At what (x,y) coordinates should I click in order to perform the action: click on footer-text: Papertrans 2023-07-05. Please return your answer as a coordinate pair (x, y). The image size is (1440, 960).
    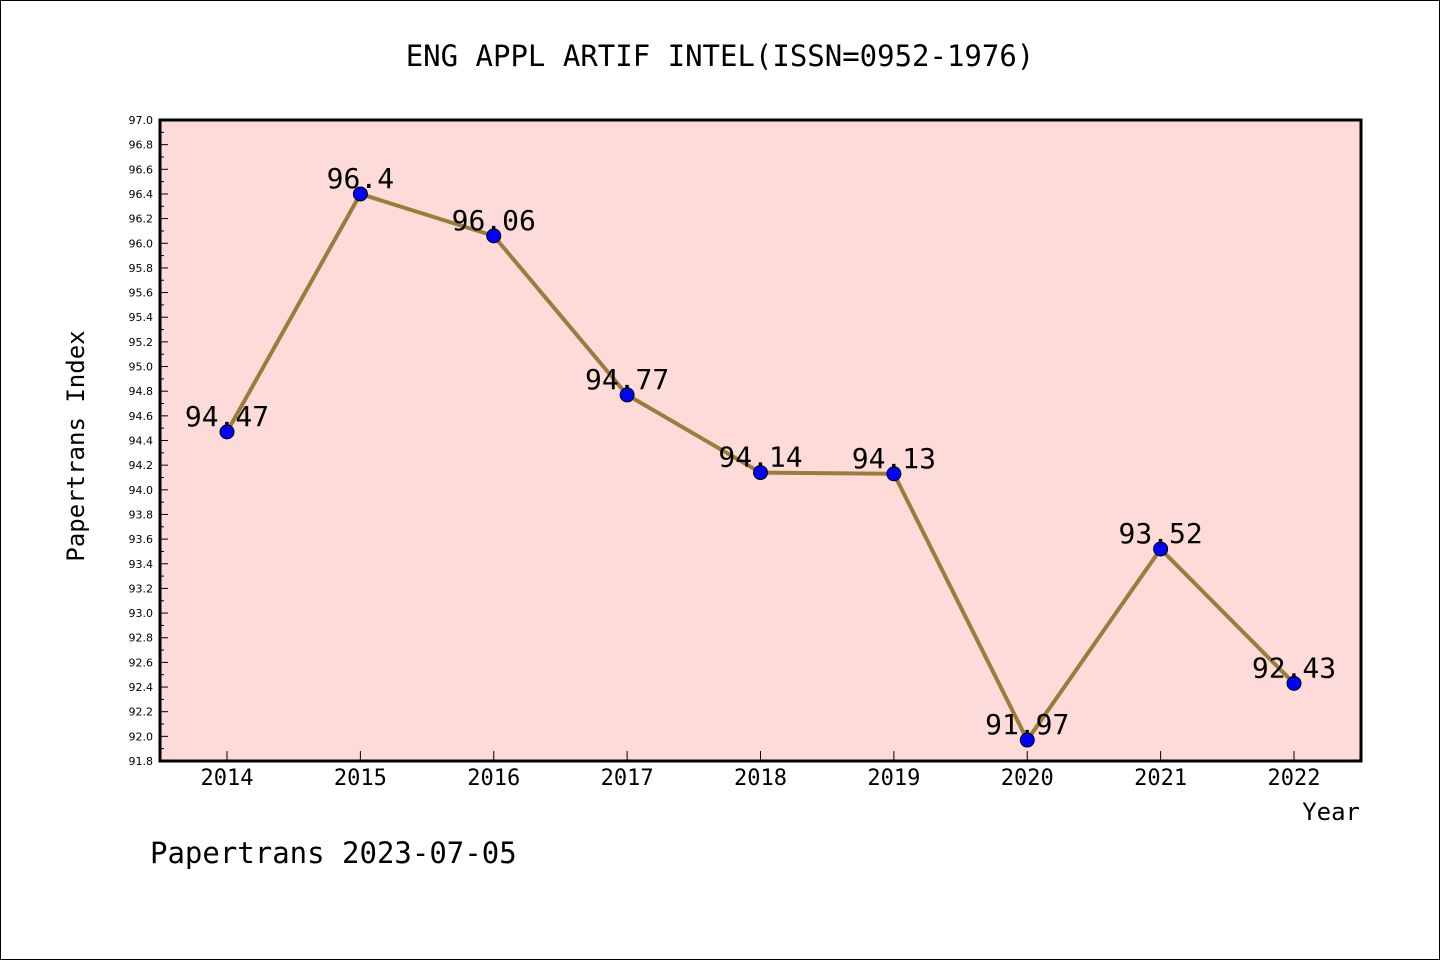
    Looking at the image, I should click on (333, 853).